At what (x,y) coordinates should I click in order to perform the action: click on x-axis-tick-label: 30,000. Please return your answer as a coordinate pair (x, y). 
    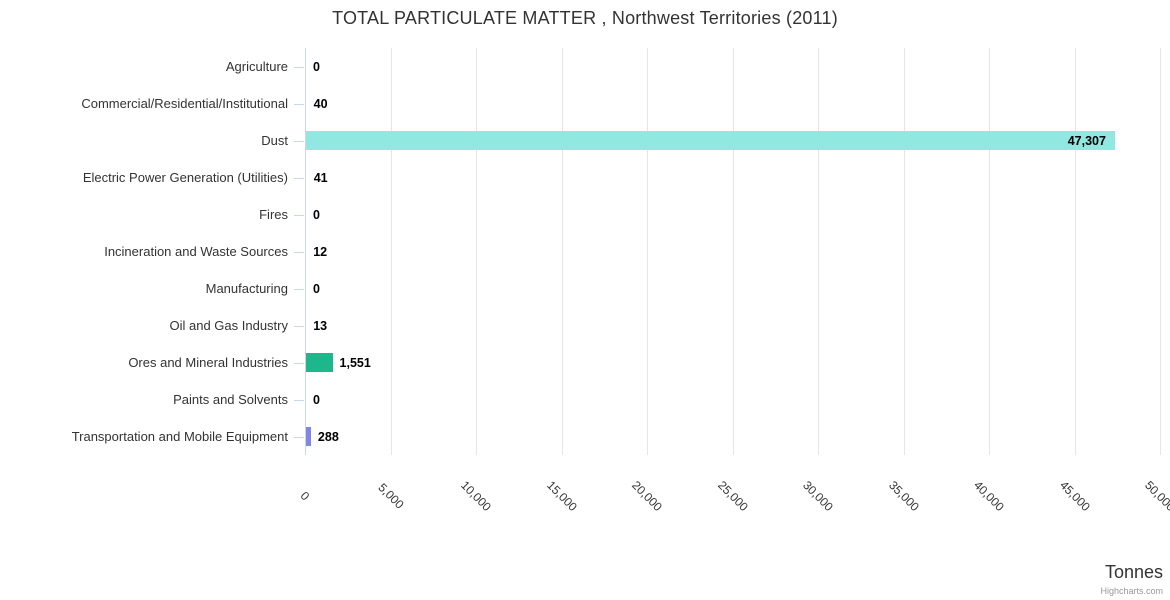
    Looking at the image, I should click on (818, 496).